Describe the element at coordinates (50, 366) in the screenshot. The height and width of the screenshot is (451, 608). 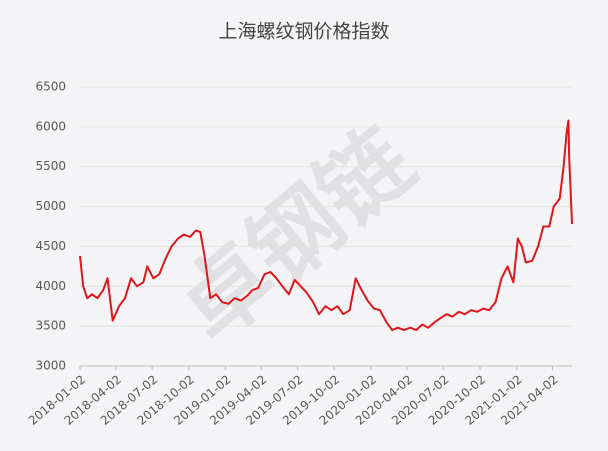
I see `y-tick-label: 3000` at that location.